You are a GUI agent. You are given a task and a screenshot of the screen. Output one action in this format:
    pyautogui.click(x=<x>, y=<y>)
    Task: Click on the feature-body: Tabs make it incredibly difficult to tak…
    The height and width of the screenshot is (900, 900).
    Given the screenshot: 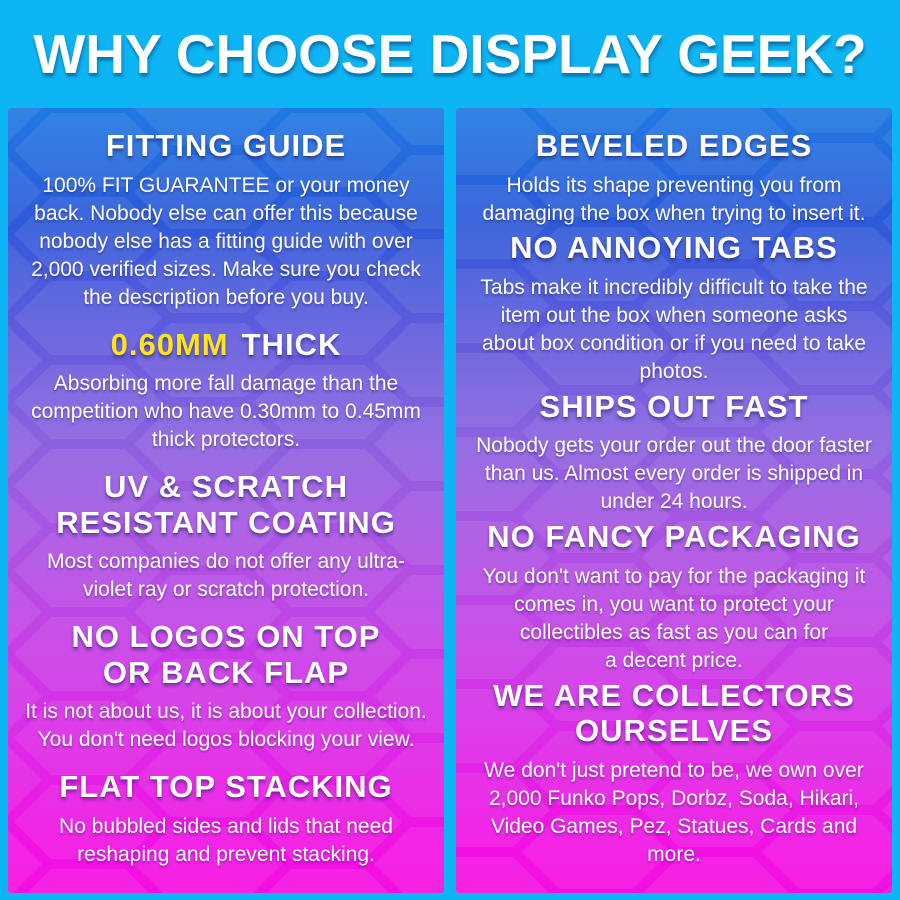 What is the action you would take?
    pyautogui.click(x=674, y=330)
    